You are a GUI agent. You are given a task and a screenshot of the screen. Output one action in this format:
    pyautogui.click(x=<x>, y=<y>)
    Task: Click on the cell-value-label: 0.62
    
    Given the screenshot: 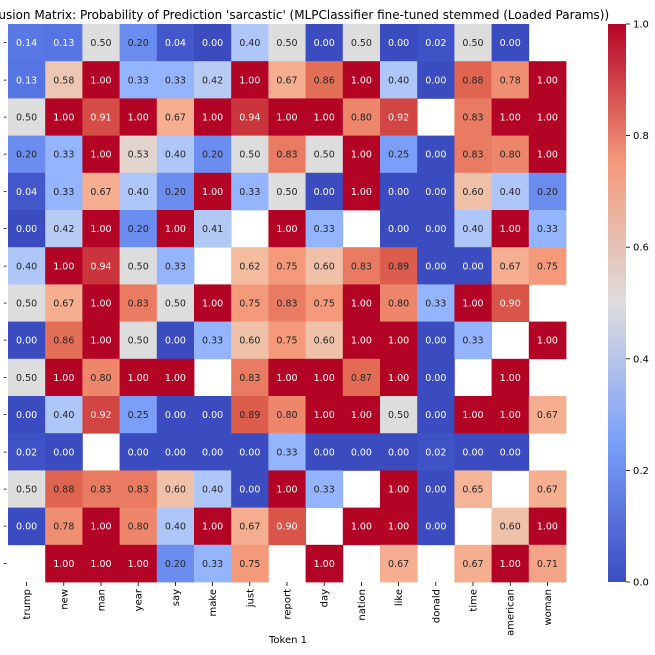 What is the action you would take?
    pyautogui.click(x=249, y=266)
    